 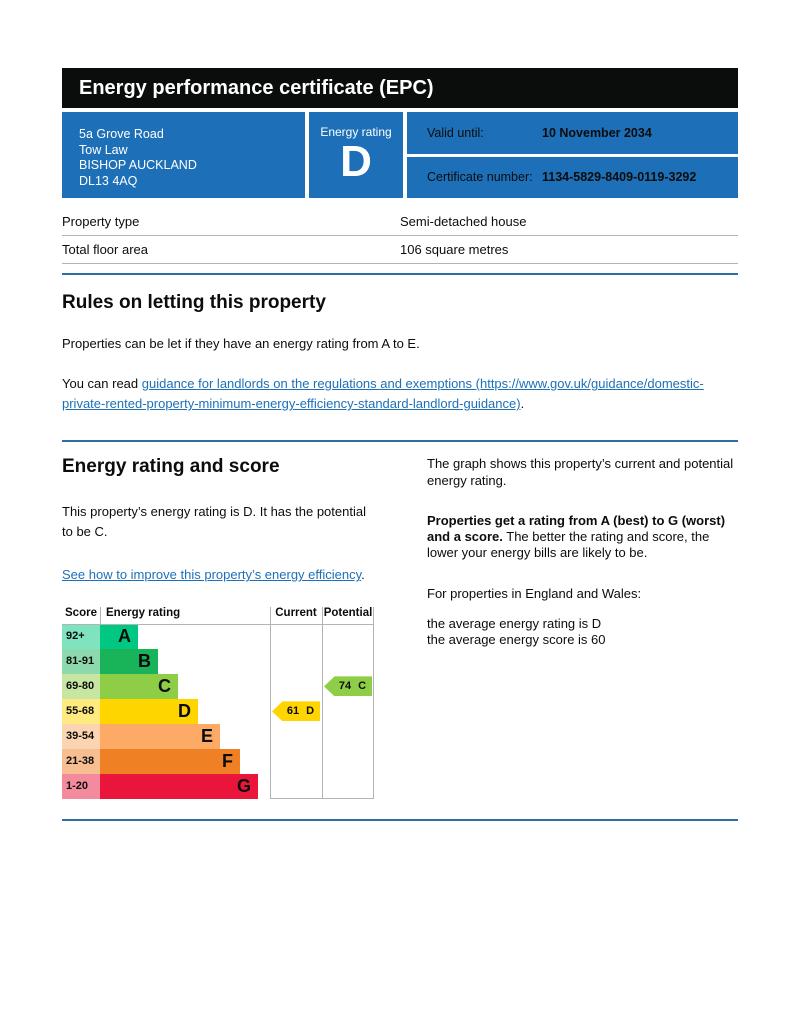 What do you see at coordinates (362, 686) in the screenshot?
I see `potential-rating-marker-band: C` at bounding box center [362, 686].